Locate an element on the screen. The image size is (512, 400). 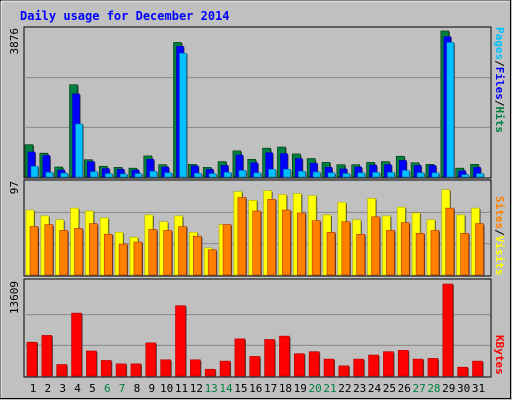
x-tick-label: 10 is located at coordinates (166, 388).